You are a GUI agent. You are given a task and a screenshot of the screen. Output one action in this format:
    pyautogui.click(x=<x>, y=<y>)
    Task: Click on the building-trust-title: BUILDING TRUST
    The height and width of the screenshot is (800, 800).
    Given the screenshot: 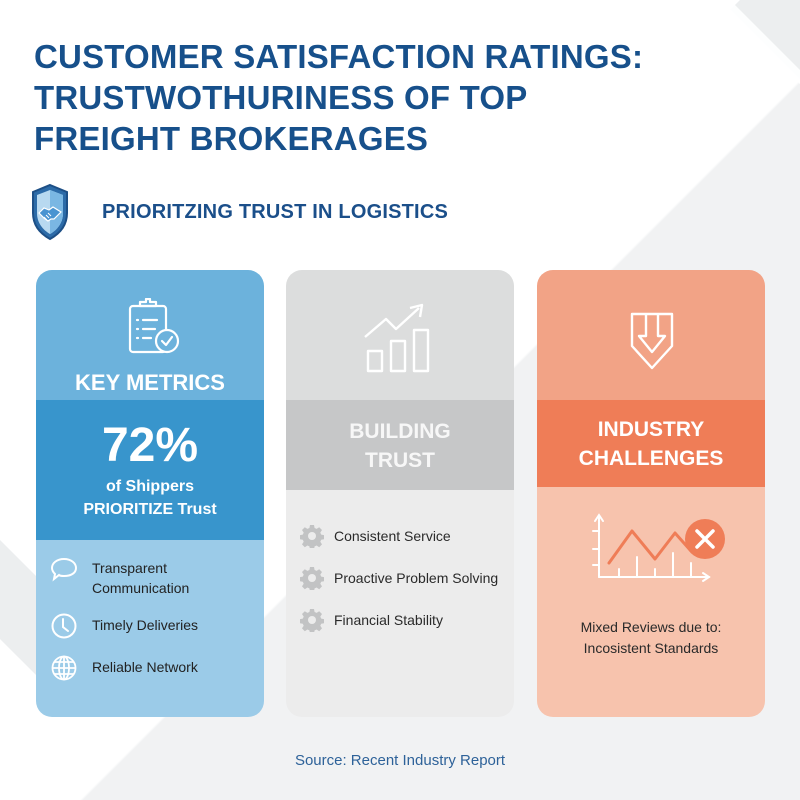 What is the action you would take?
    pyautogui.click(x=400, y=446)
    